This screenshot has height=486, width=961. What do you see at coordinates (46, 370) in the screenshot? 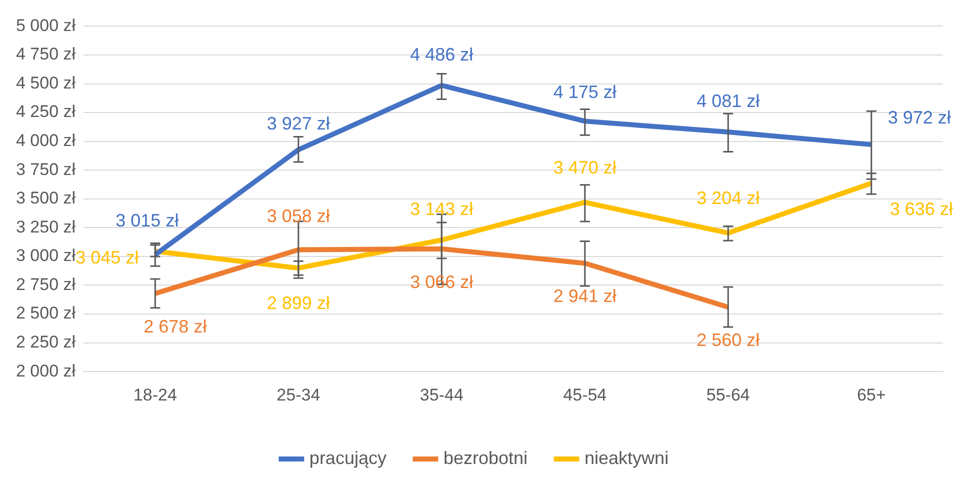
I see `y-tick-label: 2 000 zł` at bounding box center [46, 370].